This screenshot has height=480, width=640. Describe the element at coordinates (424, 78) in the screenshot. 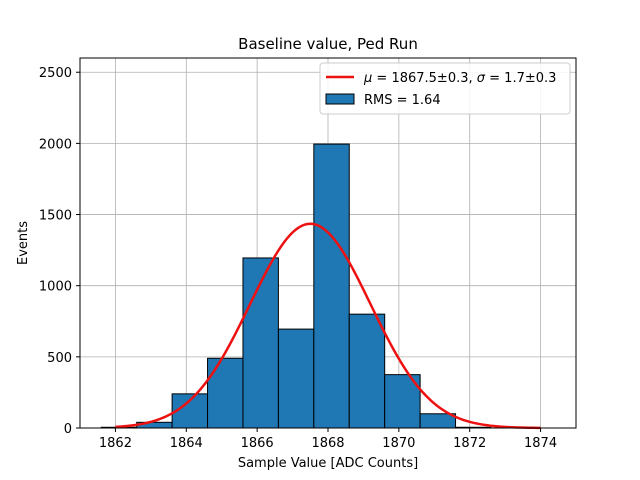

I see `legend-mu-value: = 1867.5±0.3,` at that location.